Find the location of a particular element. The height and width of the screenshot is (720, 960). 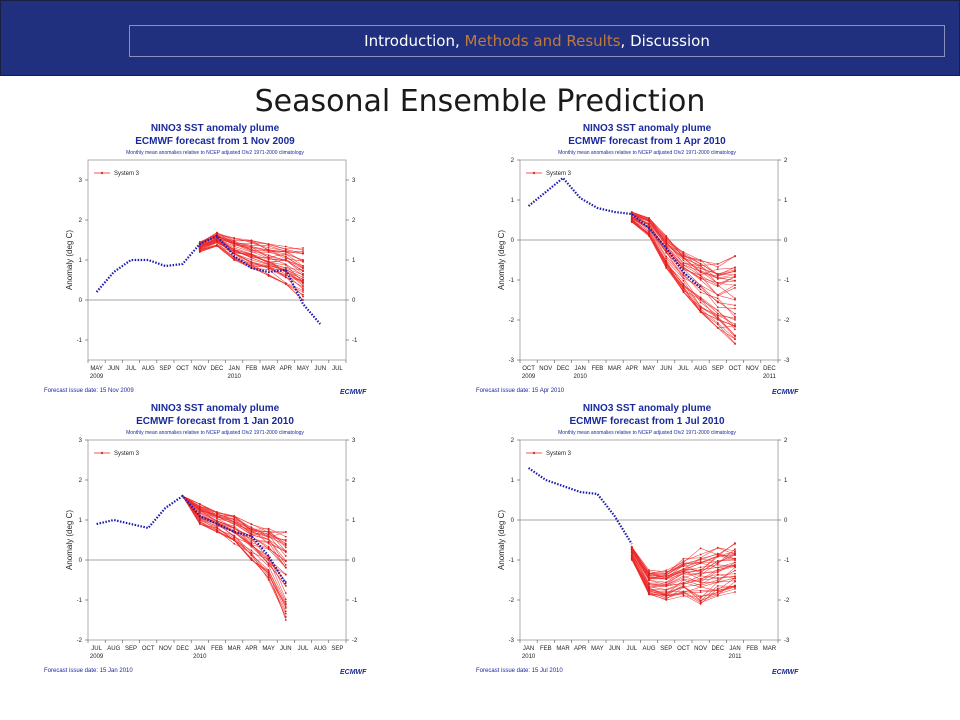

nav-introduction: Introduction is located at coordinates (409, 41).